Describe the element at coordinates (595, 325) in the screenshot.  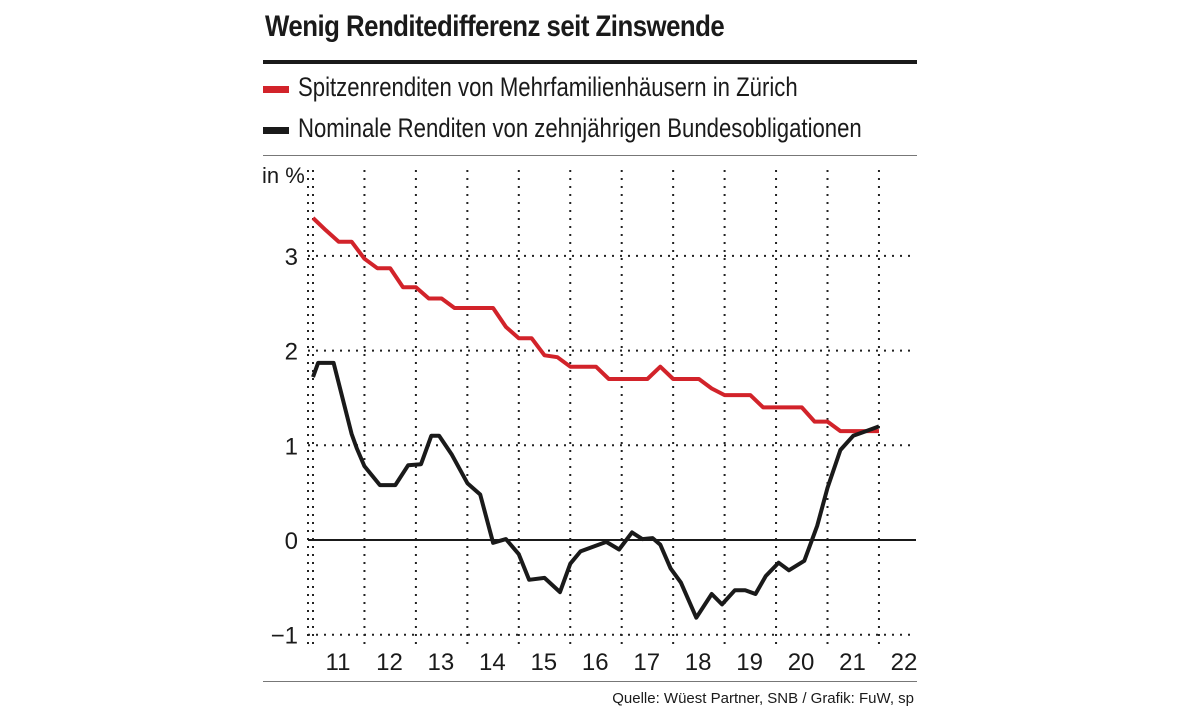
I see `series-line-mehrfamilienhaeuser` at that location.